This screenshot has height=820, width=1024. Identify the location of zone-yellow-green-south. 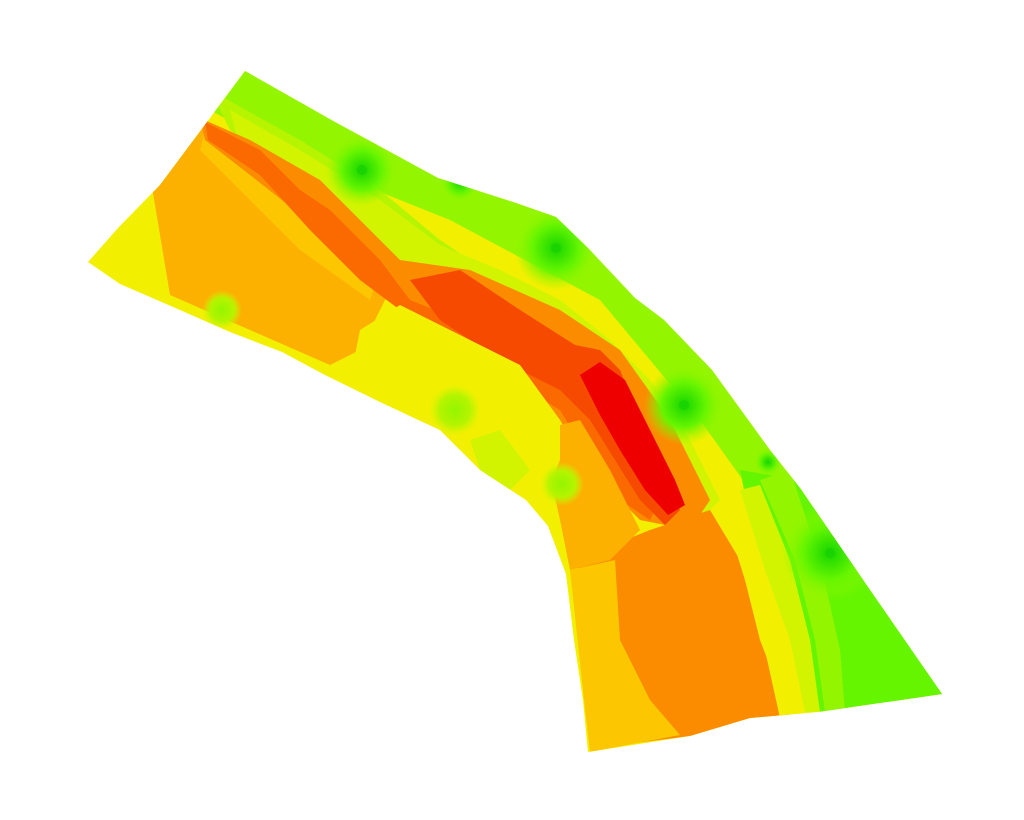
(780, 598).